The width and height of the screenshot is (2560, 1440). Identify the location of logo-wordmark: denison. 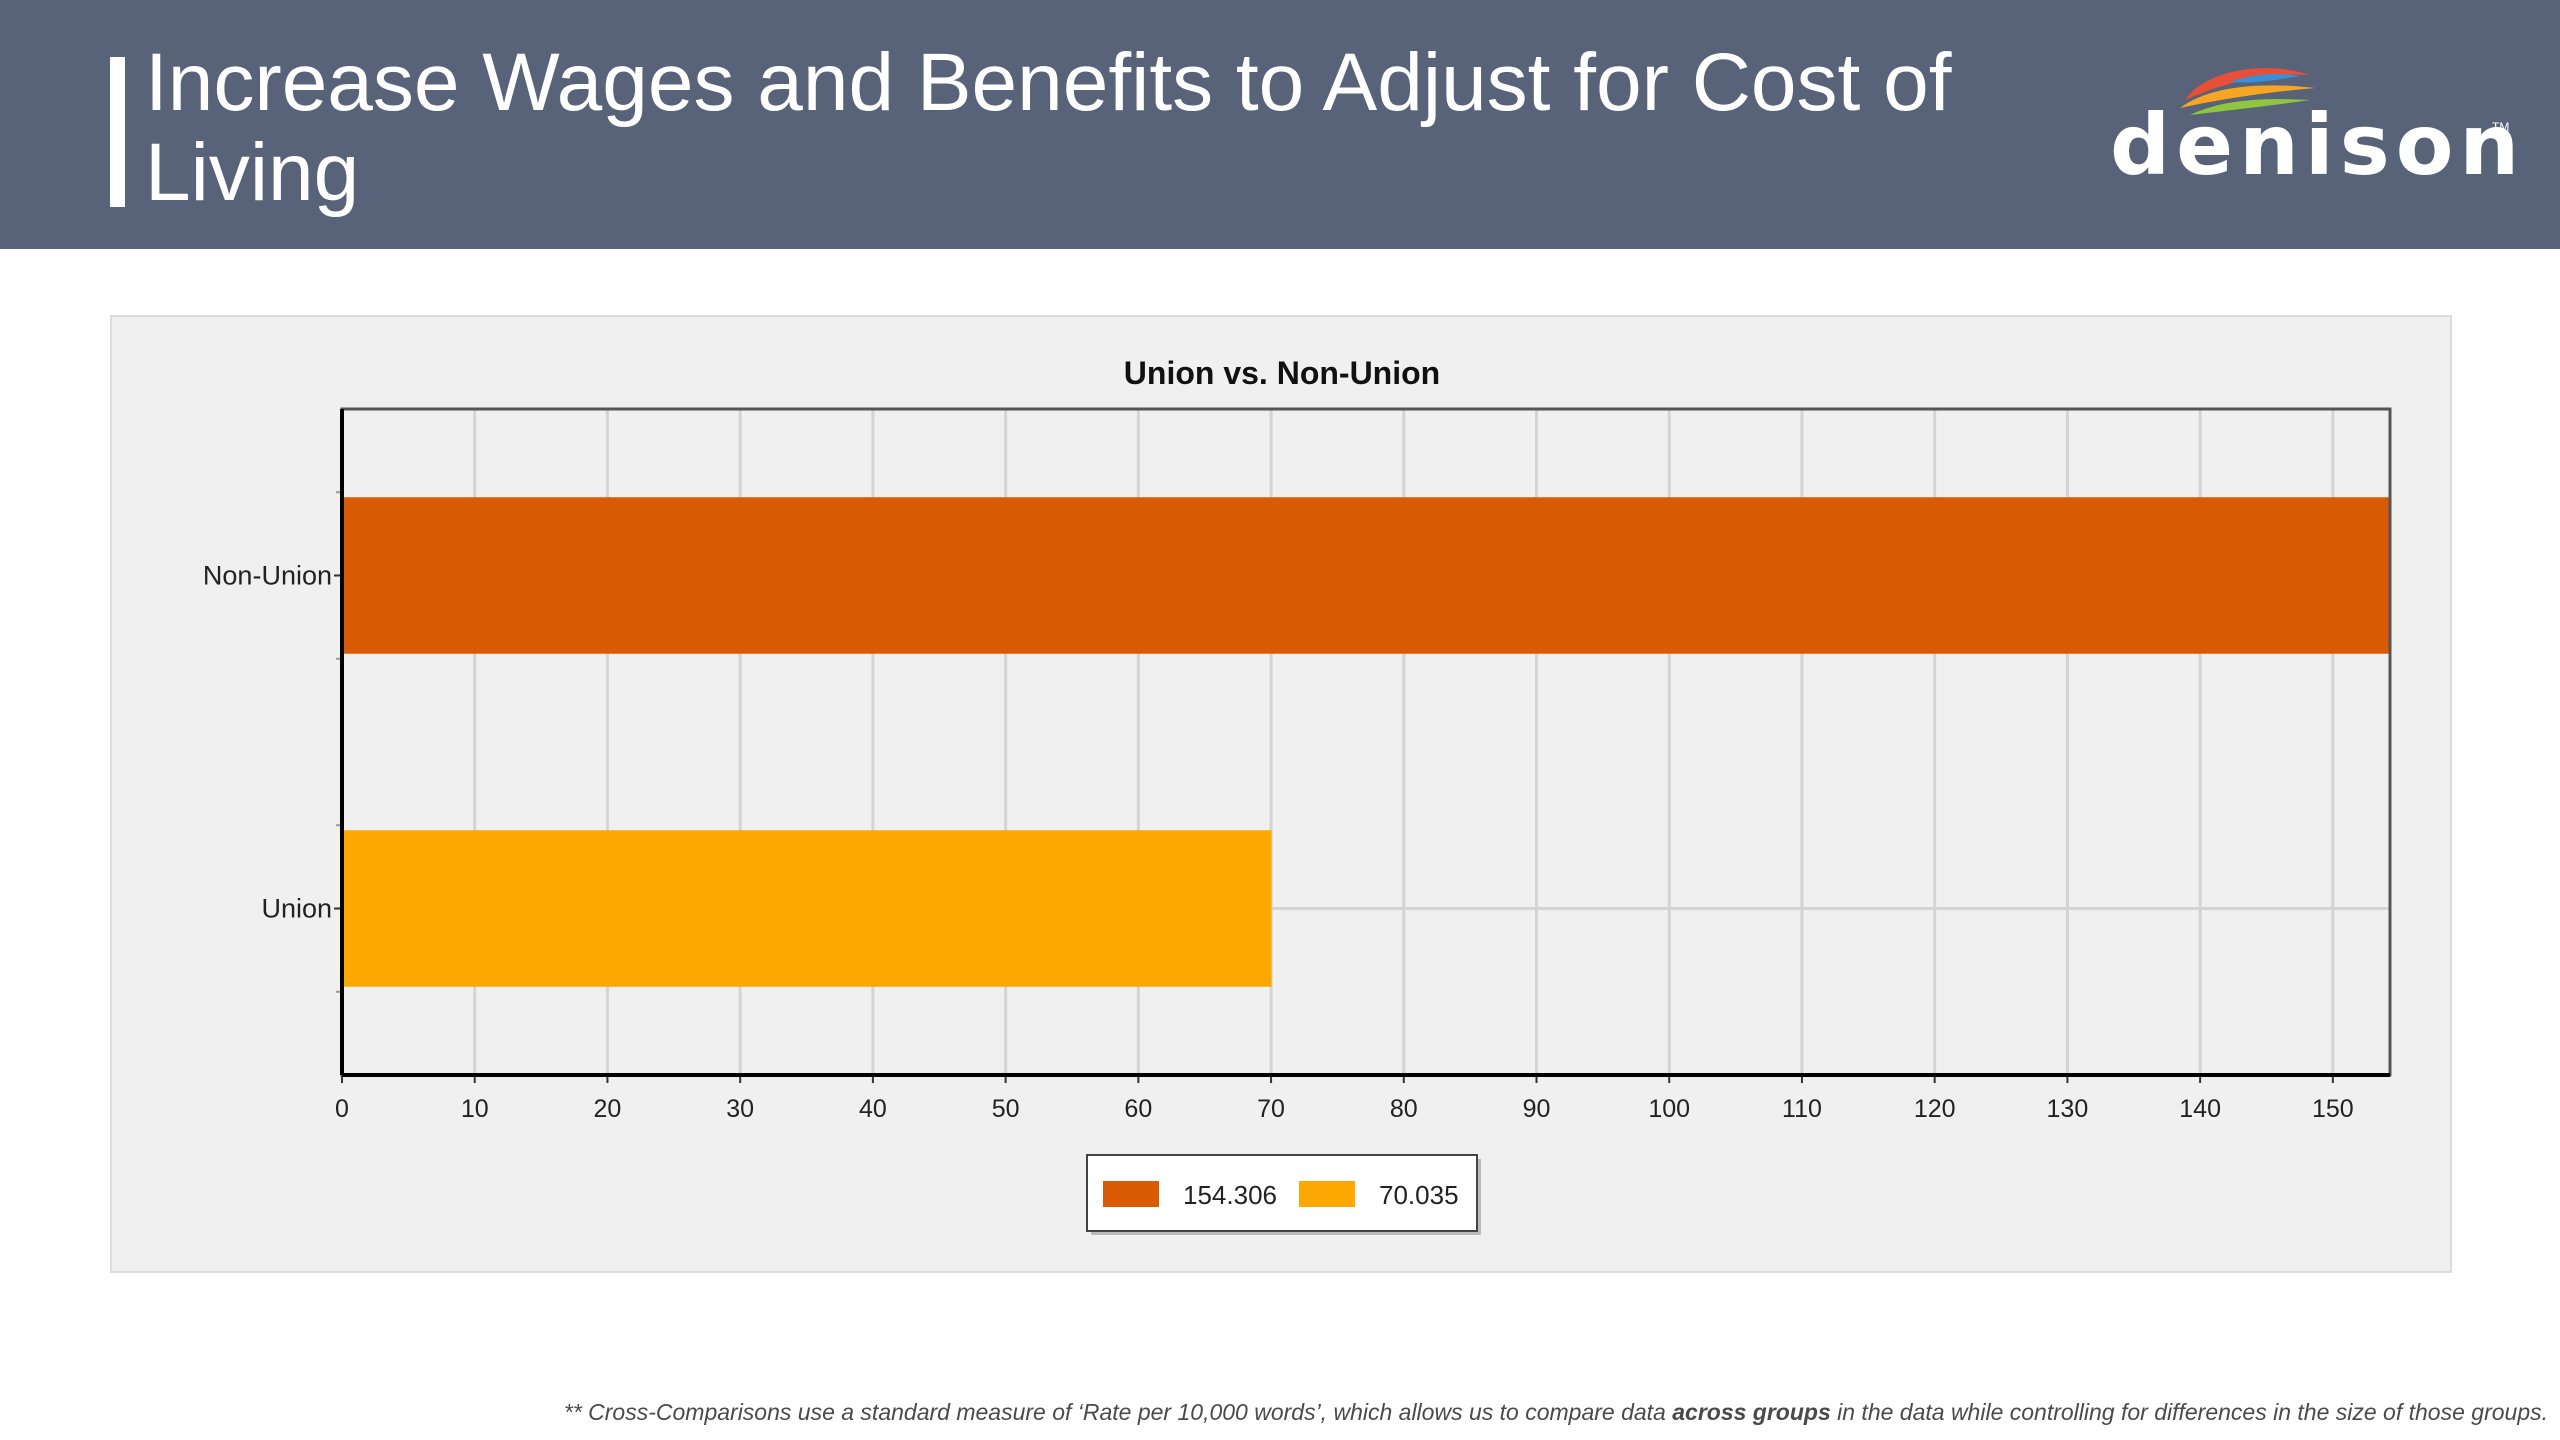
(2318, 145).